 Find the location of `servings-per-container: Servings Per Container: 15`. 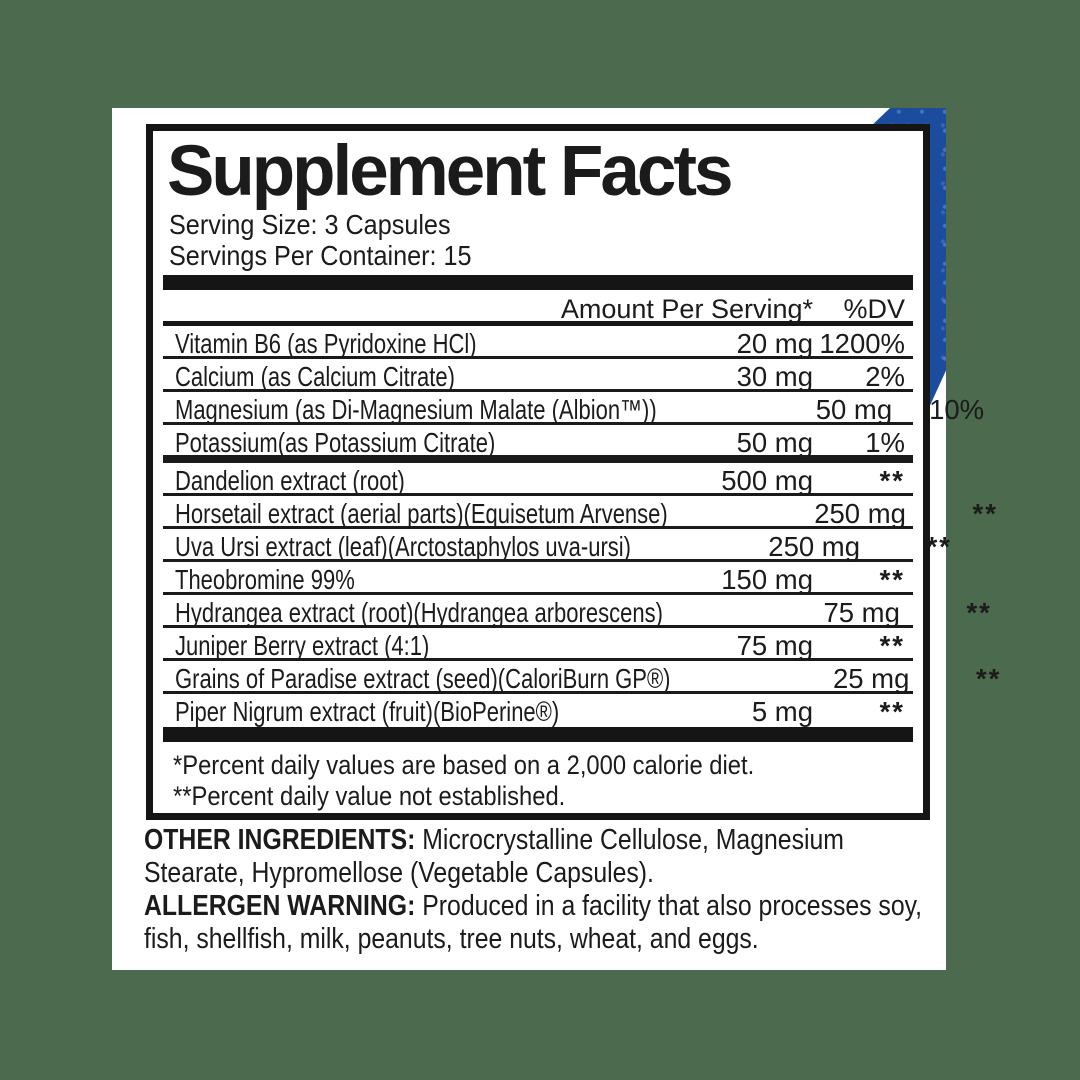

servings-per-container: Servings Per Container: 15 is located at coordinates (320, 255).